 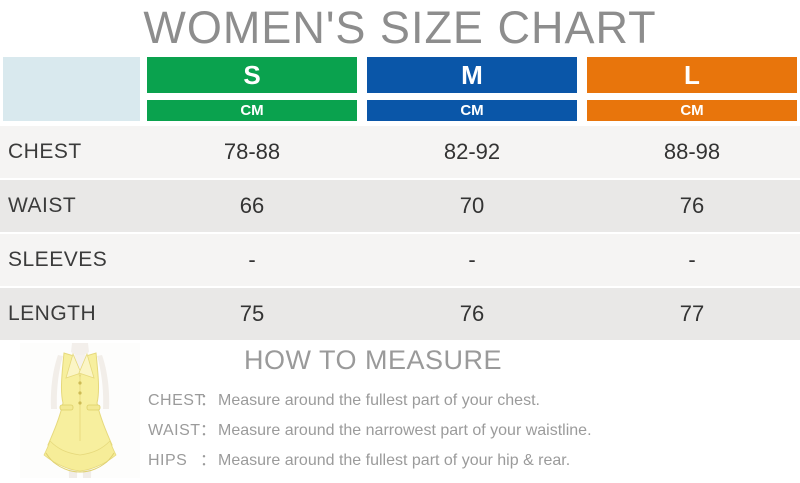 I want to click on row-label: WAIST, so click(x=42, y=205).